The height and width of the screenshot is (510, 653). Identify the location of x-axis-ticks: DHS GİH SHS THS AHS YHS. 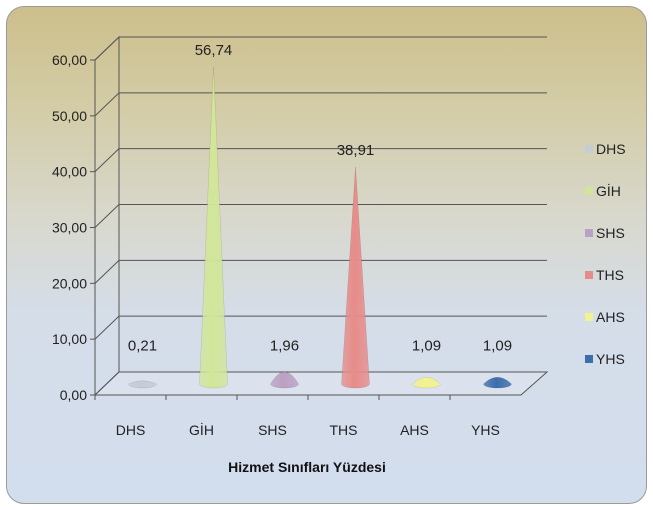
(297, 416).